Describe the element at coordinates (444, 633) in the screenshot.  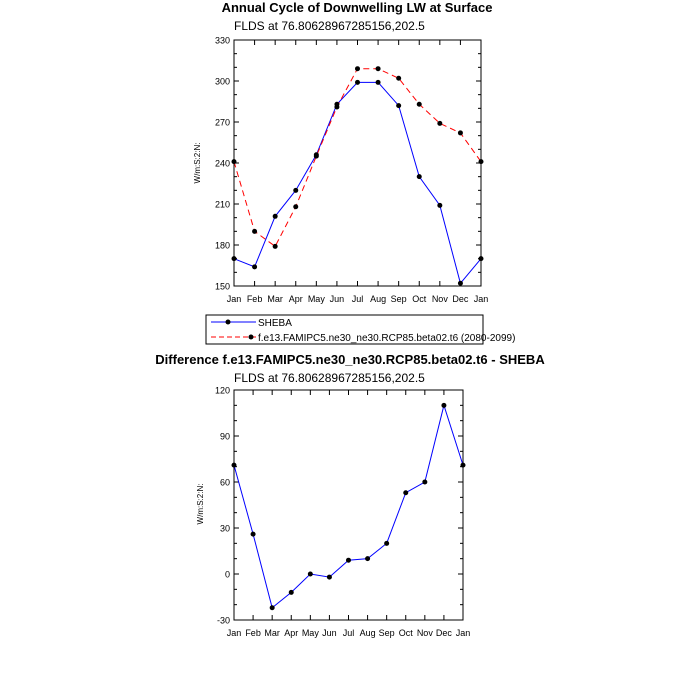
I see `chart2-x-tick-label: Dec` at that location.